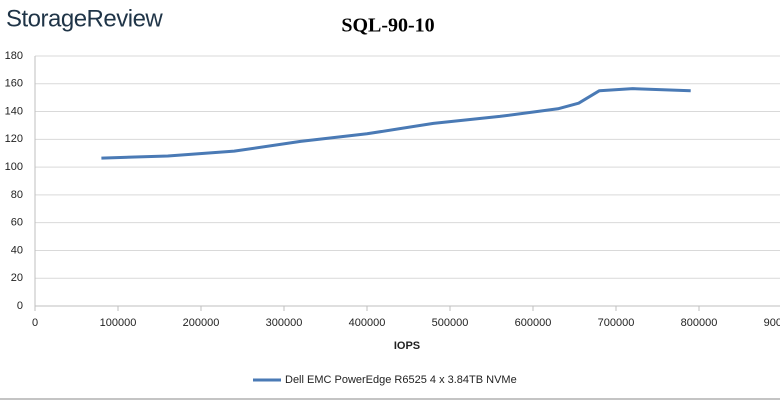  I want to click on x-tick-label: 800000, so click(699, 323).